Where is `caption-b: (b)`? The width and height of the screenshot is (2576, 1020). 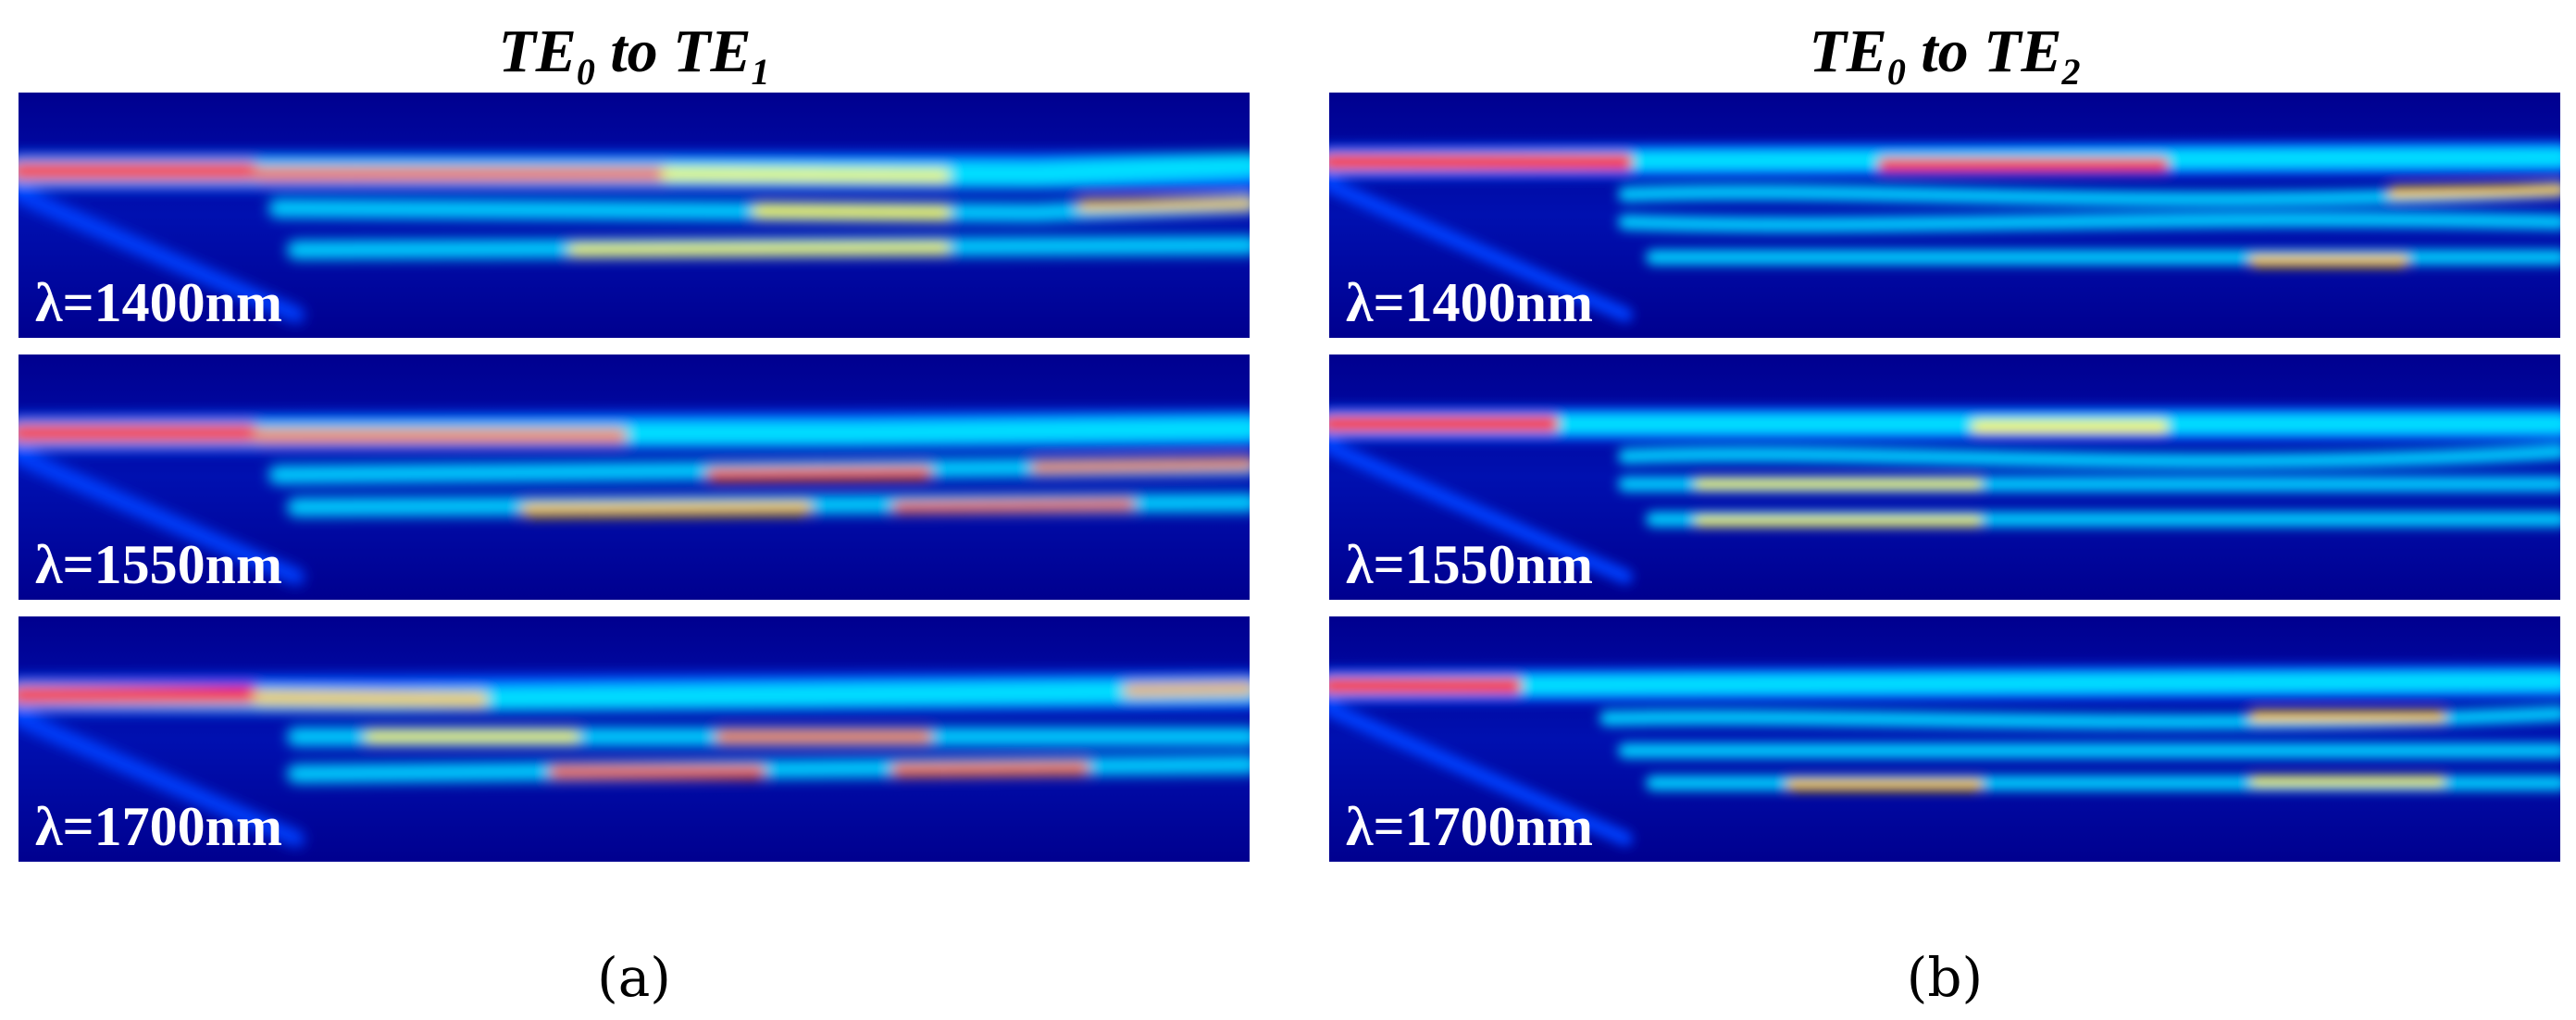
caption-b: (b) is located at coordinates (1945, 977).